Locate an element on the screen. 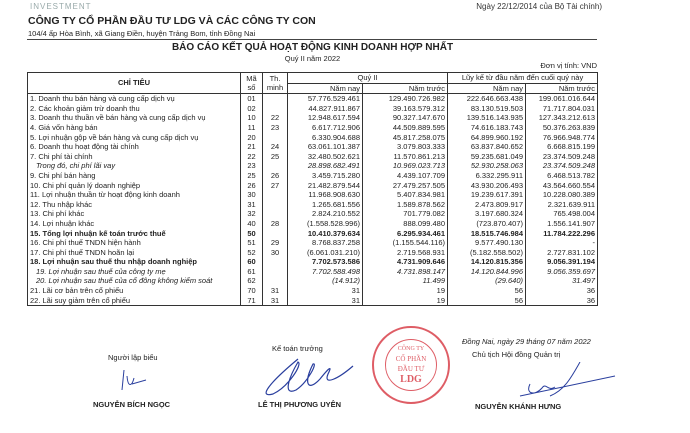 This screenshot has width=690, height=433. row-quarter-this-year: 63.061.101.387 is located at coordinates (325, 147).